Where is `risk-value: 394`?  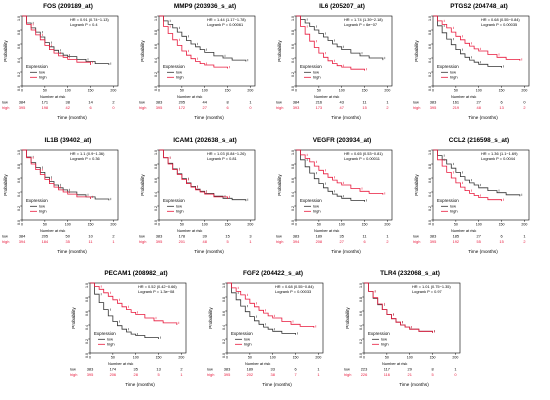
risk-value: 394 is located at coordinates (22, 241).